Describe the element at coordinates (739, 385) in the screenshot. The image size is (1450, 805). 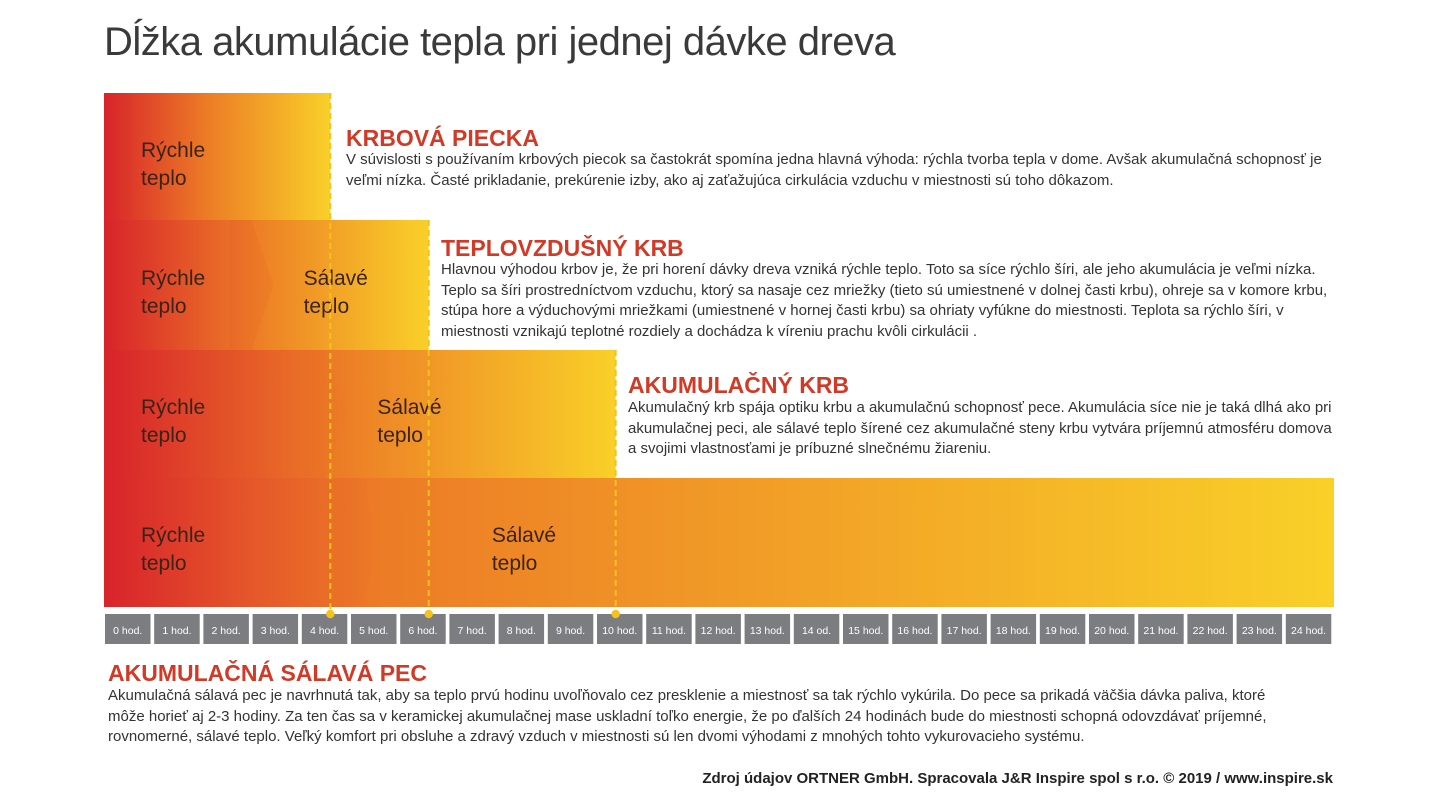
I see `section-title-akumulacny-krb: AKUMULAČNÝ KRB` at that location.